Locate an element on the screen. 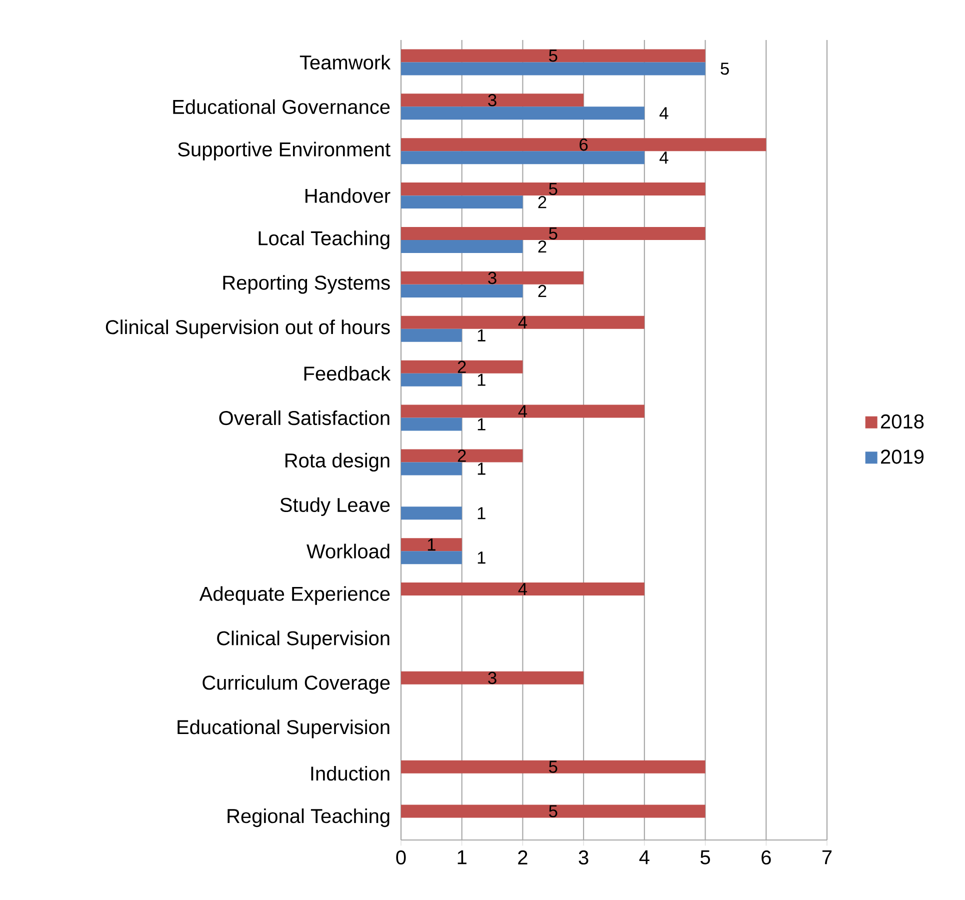 The height and width of the screenshot is (900, 965). y-tick-label: Supportive Environment is located at coordinates (284, 151).